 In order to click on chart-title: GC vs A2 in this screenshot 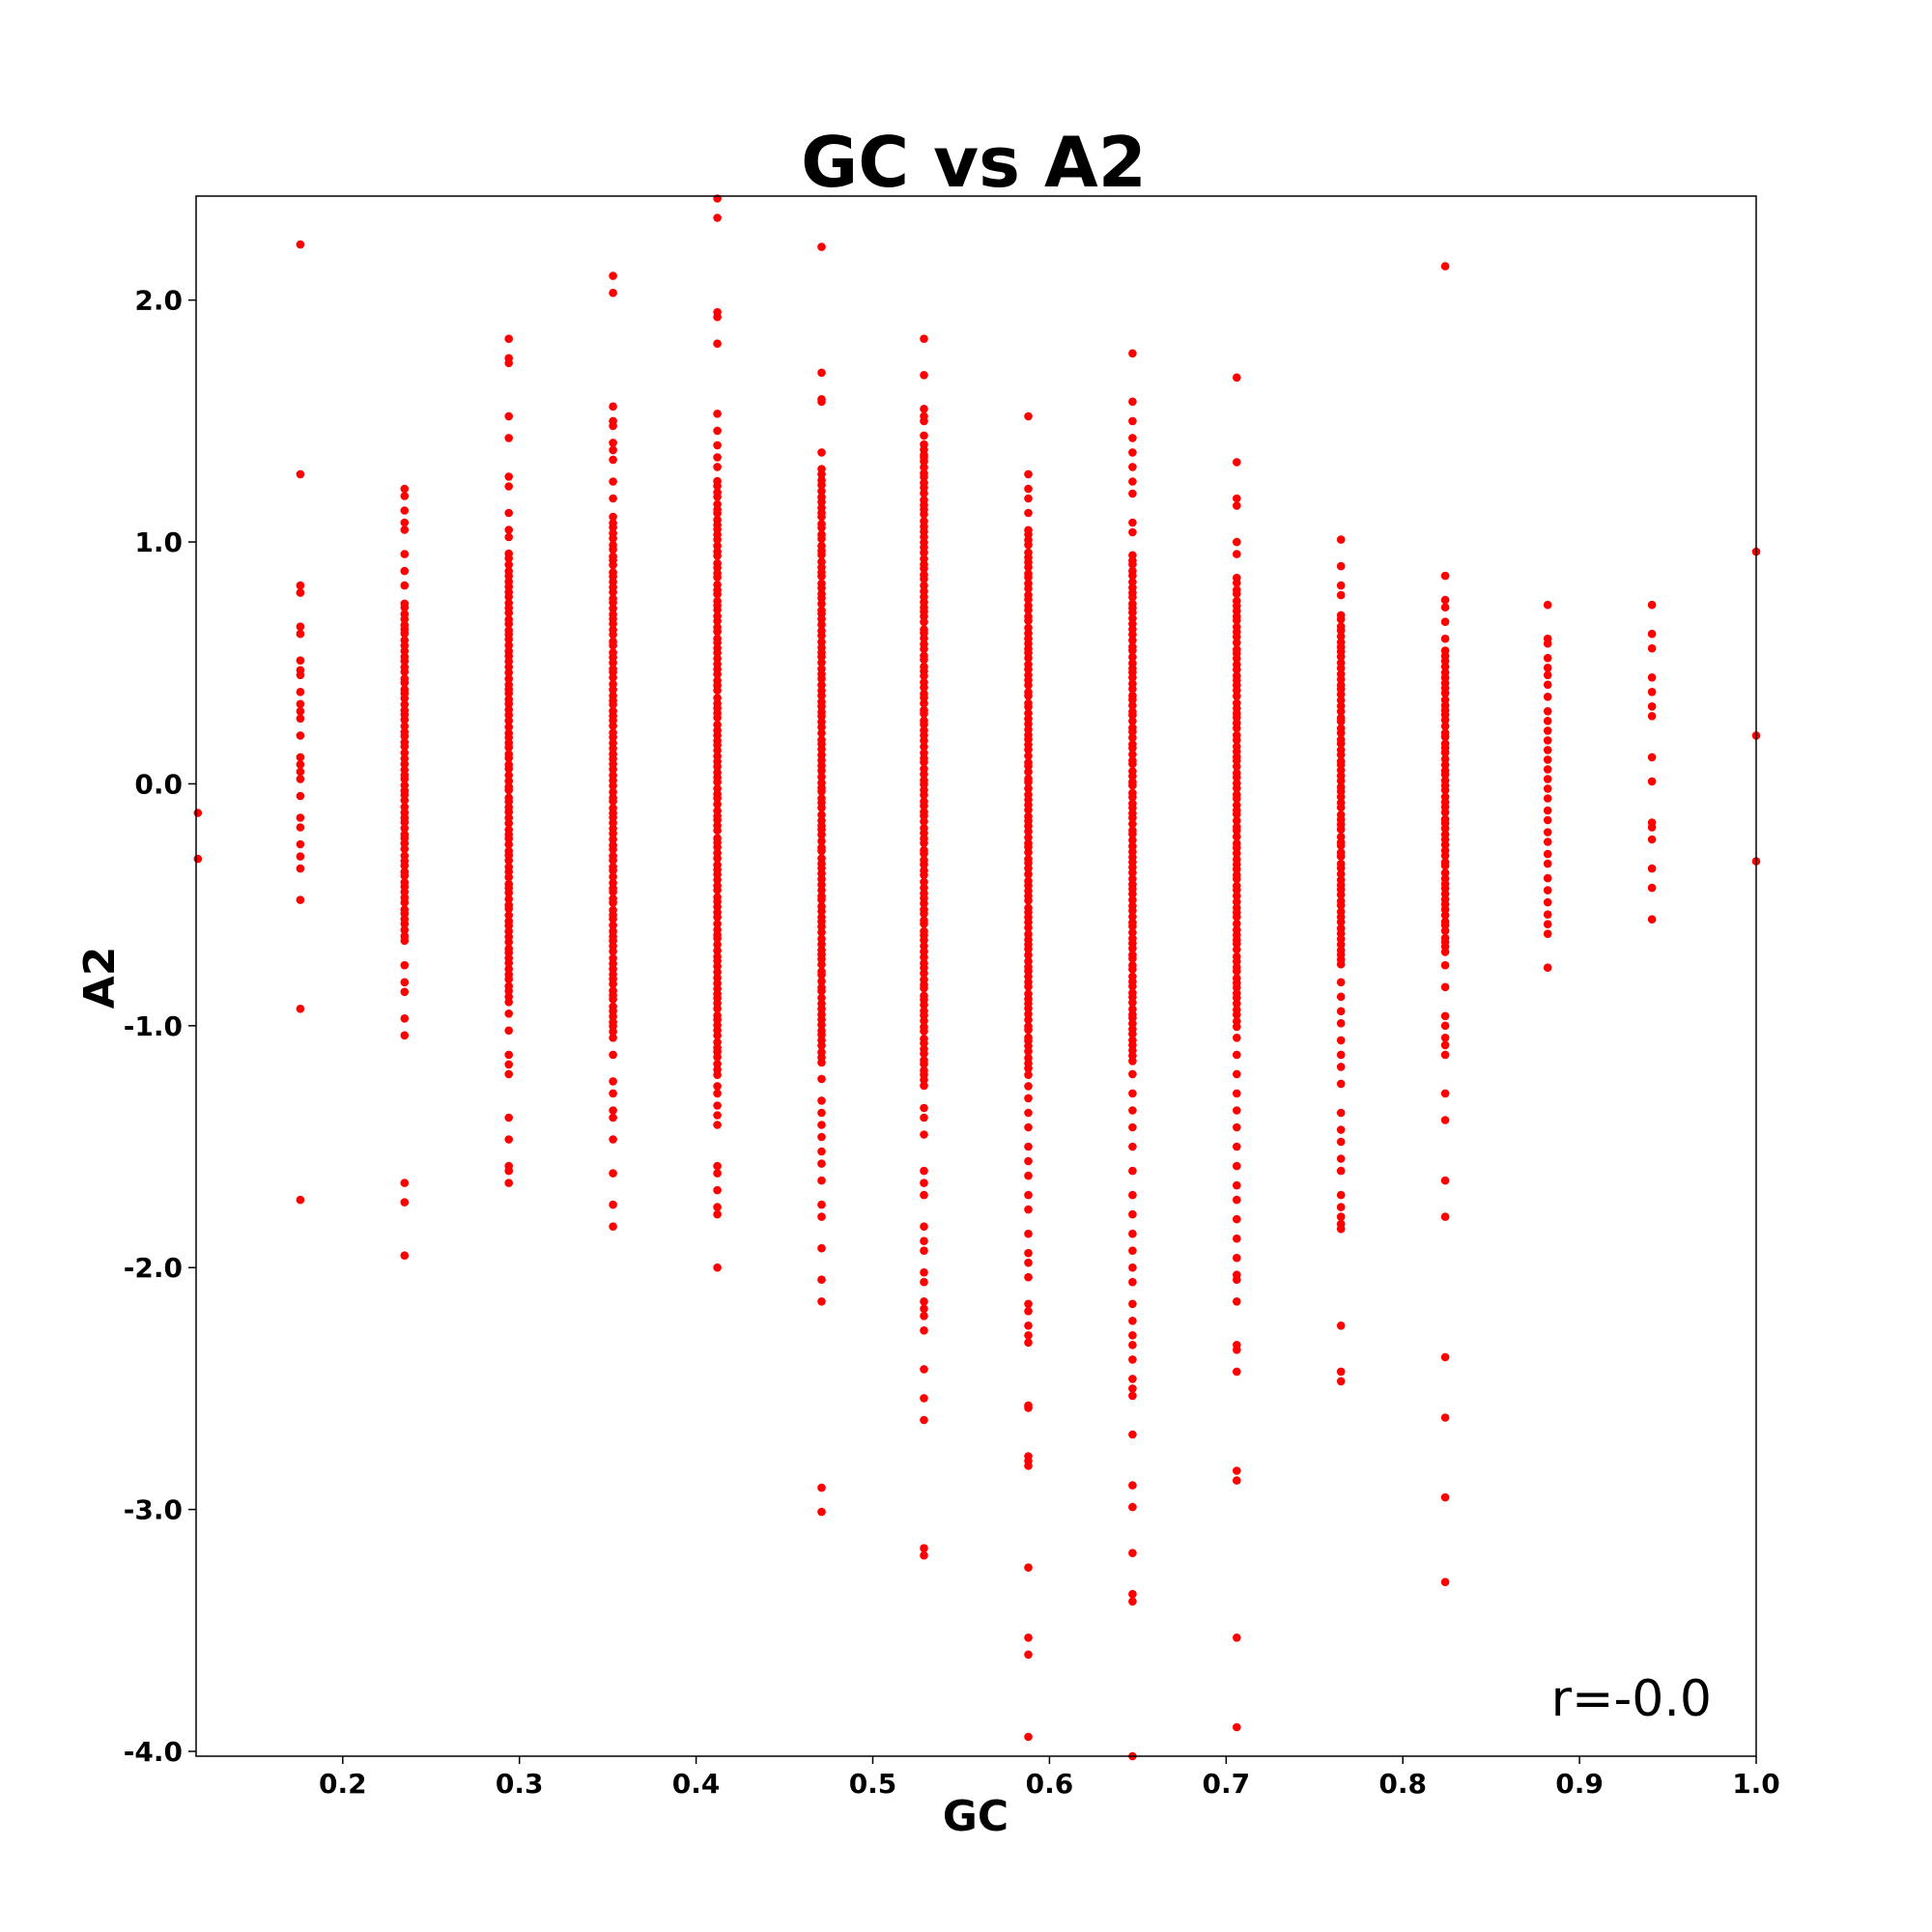, I will do `click(974, 162)`.